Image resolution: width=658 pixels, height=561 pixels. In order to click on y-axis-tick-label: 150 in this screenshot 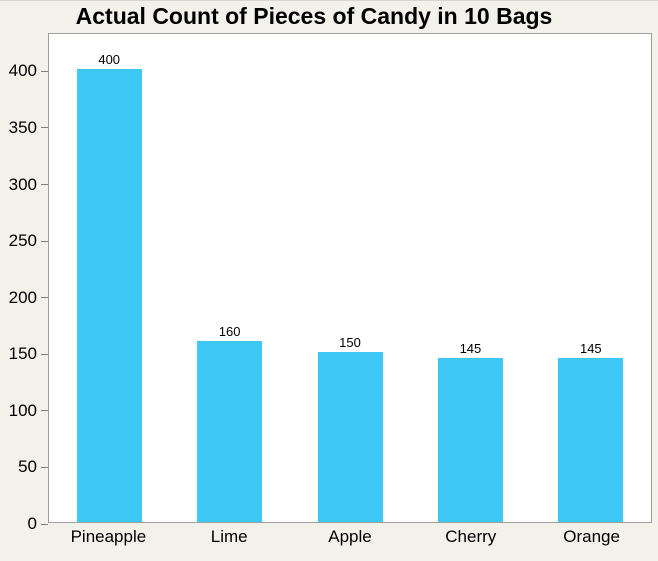, I will do `click(22, 354)`.